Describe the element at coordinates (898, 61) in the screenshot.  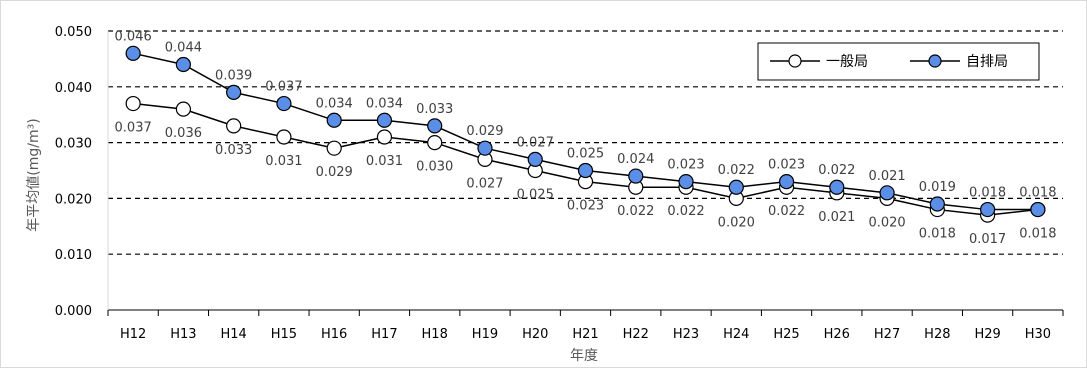
I see `legend: 一般局 自排局` at that location.